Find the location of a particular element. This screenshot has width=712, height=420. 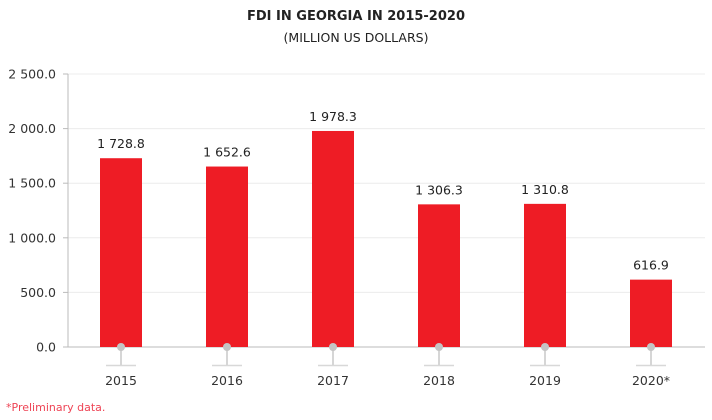

data-label: 1 306.3 is located at coordinates (439, 189).